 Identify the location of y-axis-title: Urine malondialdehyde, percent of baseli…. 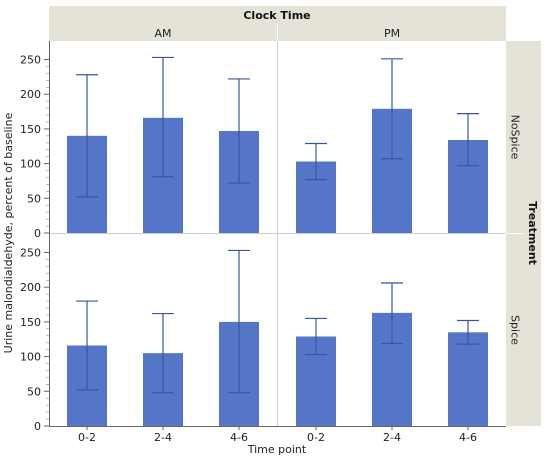
(8, 232).